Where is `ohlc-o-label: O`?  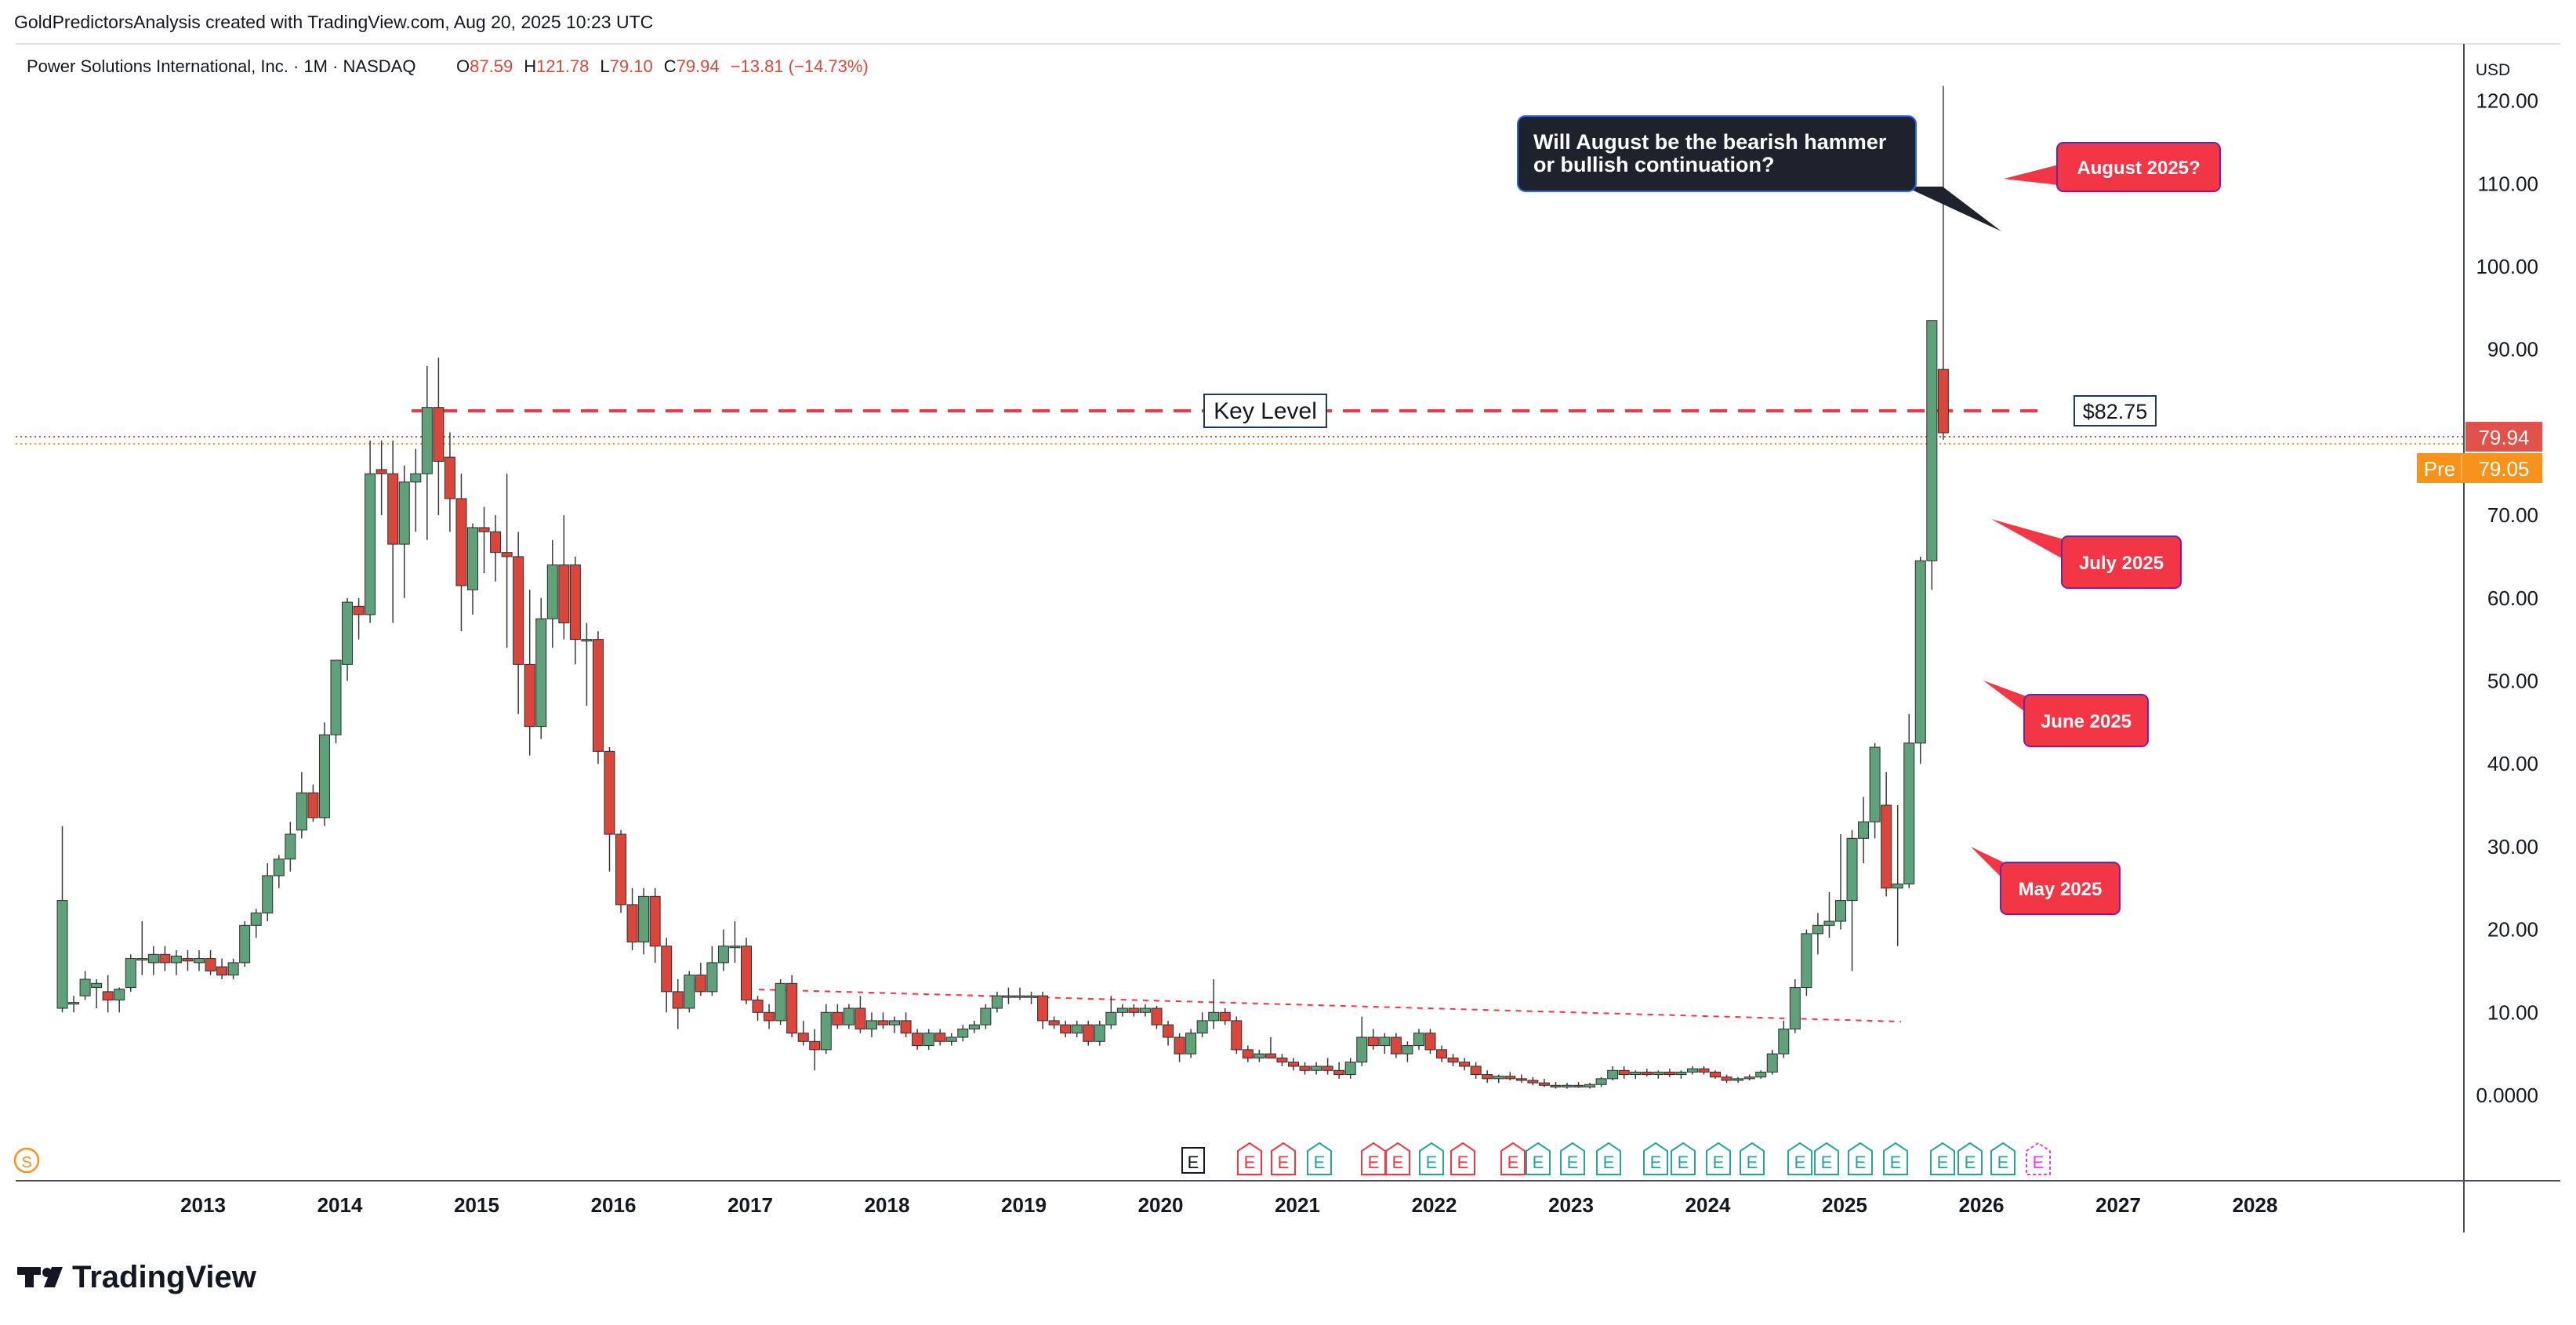 ohlc-o-label: O is located at coordinates (463, 66).